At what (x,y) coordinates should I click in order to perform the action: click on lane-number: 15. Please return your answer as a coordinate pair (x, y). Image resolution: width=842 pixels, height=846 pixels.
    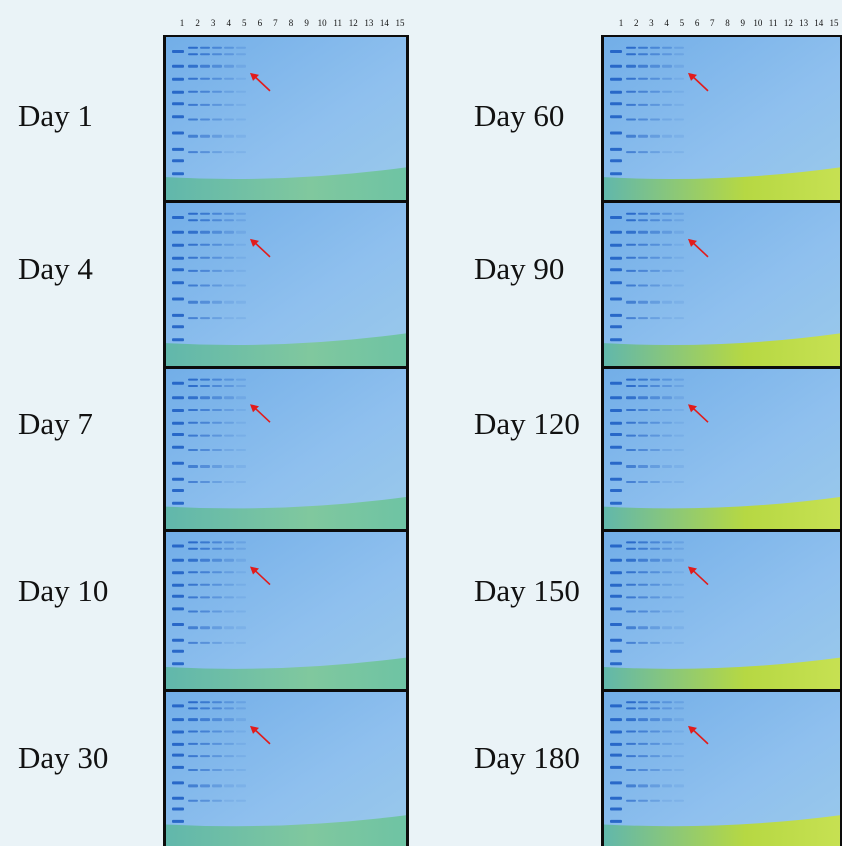
    Looking at the image, I should click on (834, 23).